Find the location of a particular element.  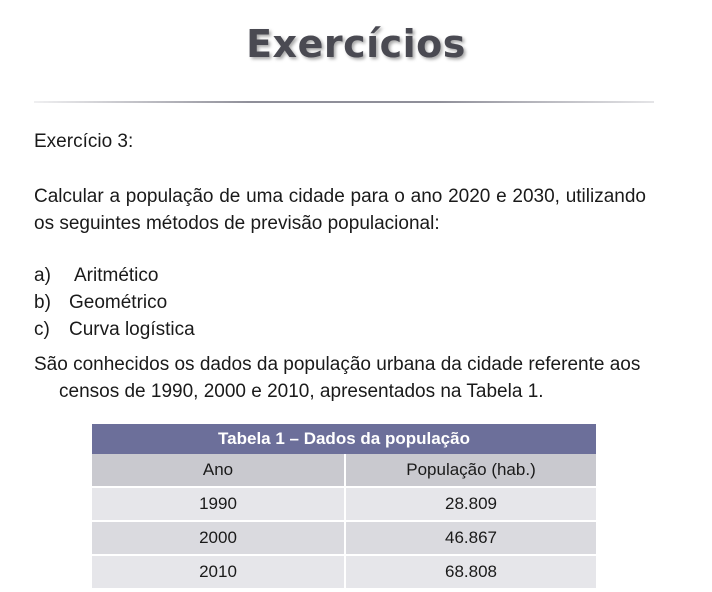

method-label: Curva logística is located at coordinates (132, 329).